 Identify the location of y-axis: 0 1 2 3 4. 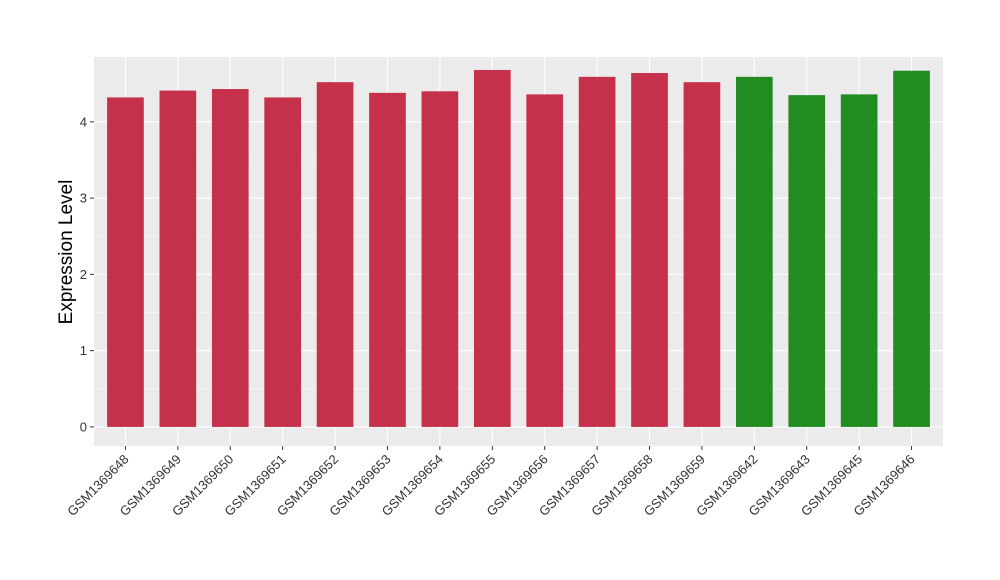
(87, 274).